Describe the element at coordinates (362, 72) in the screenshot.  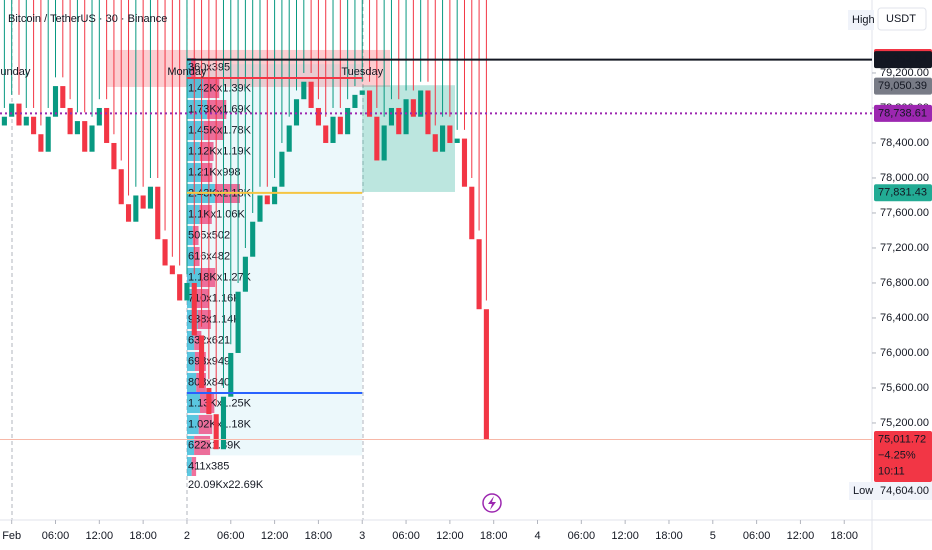
I see `day-label: Tuesday` at that location.